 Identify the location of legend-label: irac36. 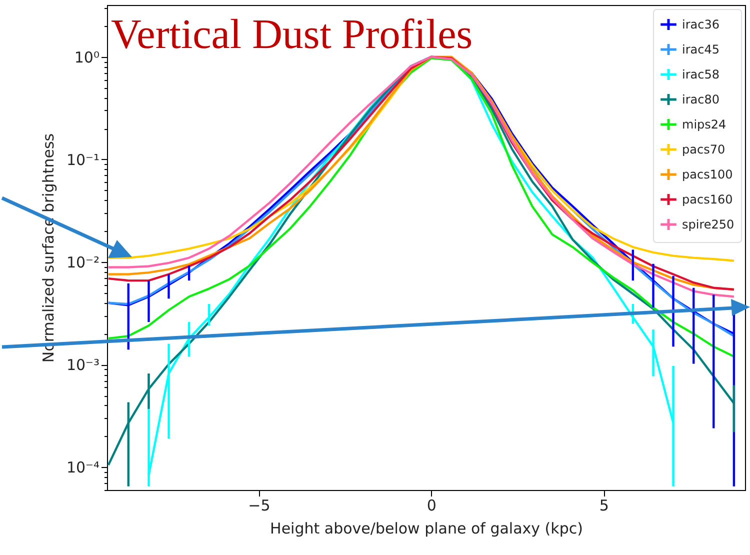
(701, 25).